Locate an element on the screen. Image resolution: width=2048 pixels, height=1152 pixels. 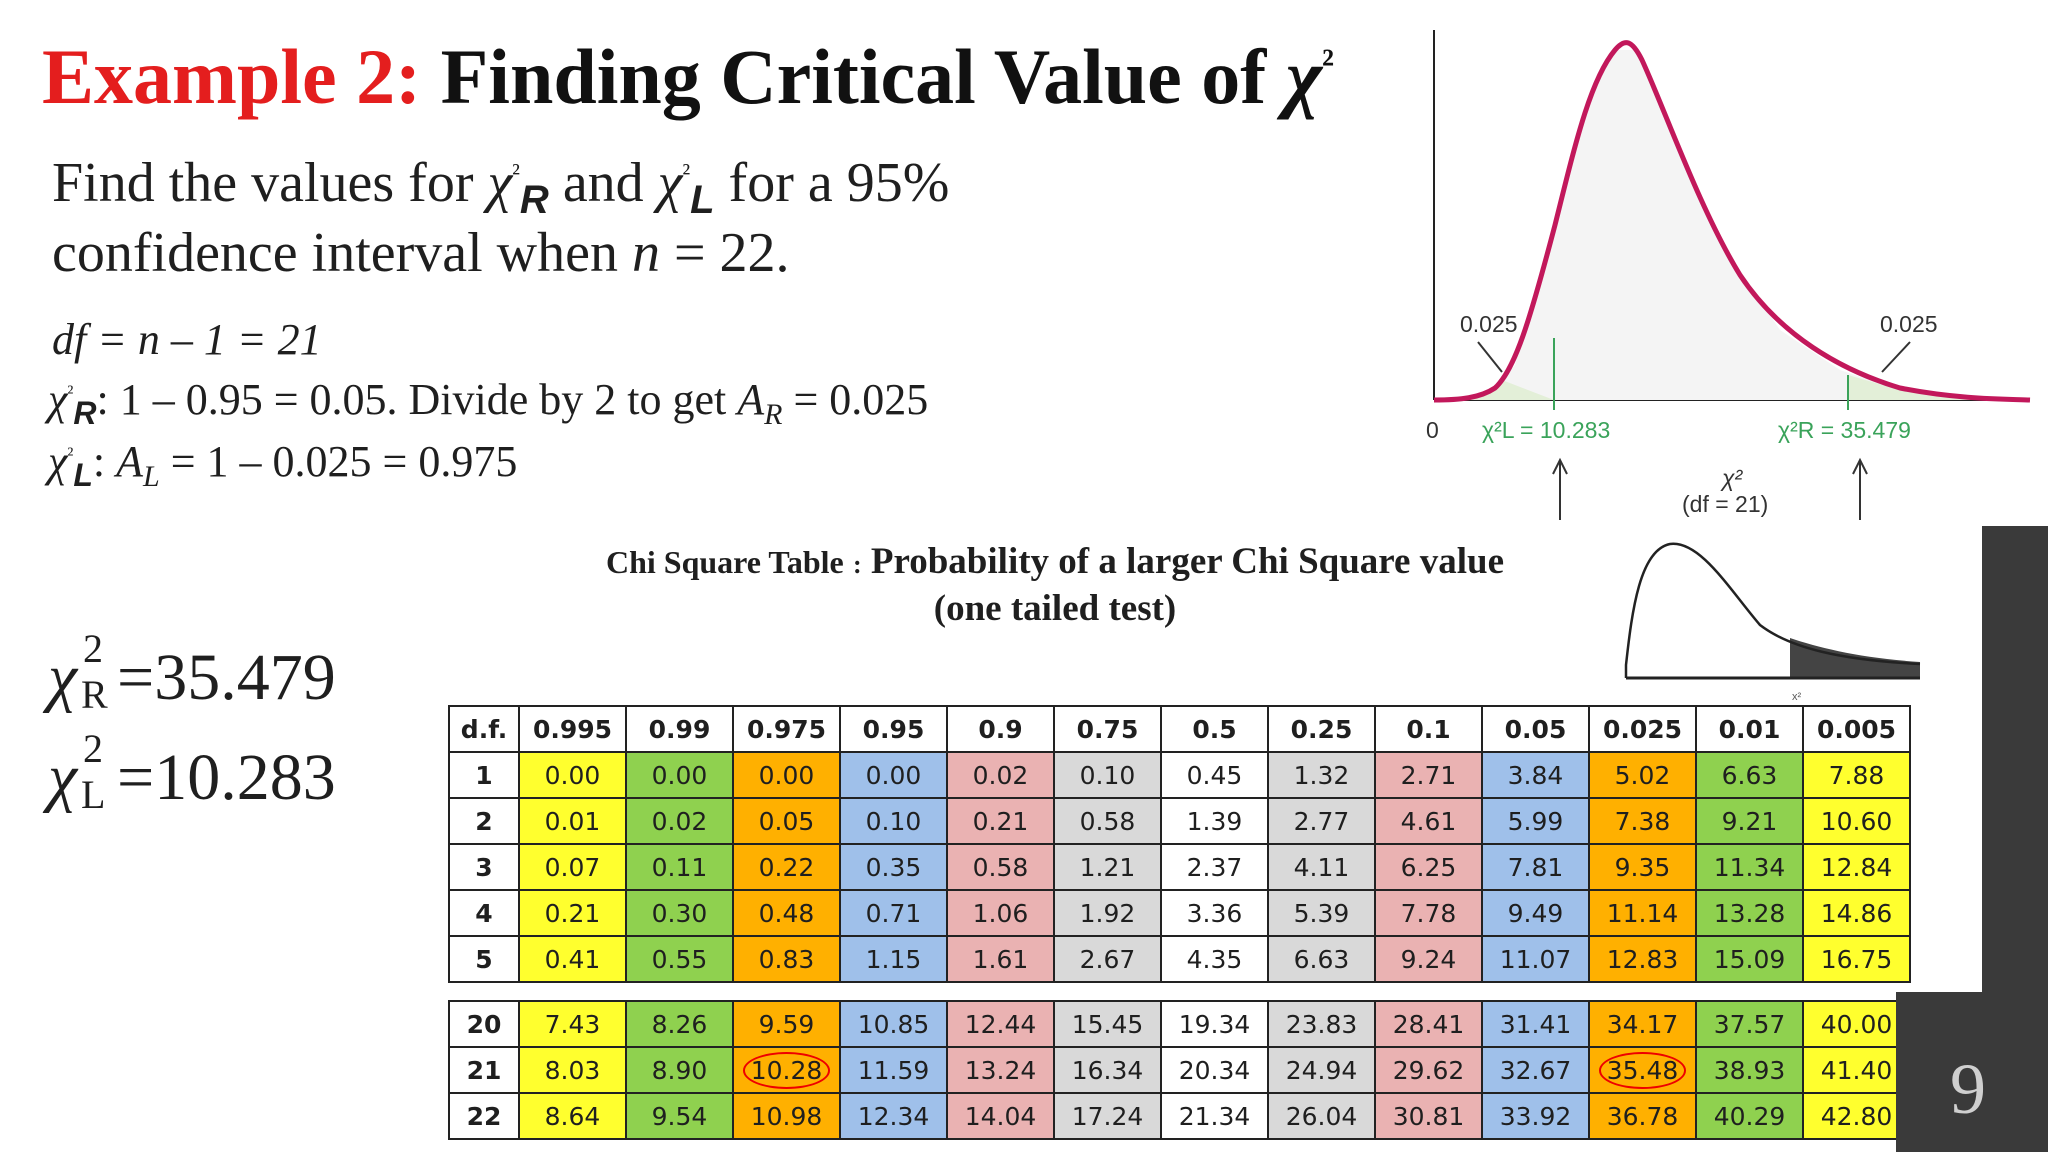
page-number-panel is located at coordinates (1972, 1072).